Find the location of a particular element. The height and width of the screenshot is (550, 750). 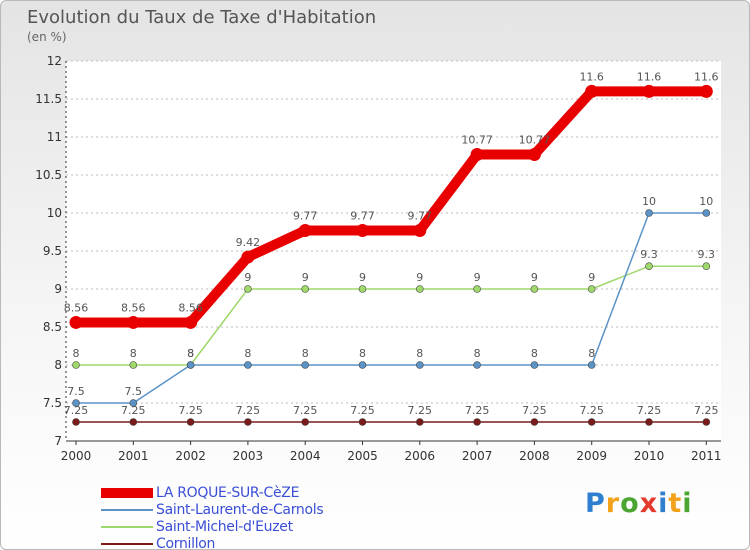

y-tick-label: 7 is located at coordinates (58, 441).